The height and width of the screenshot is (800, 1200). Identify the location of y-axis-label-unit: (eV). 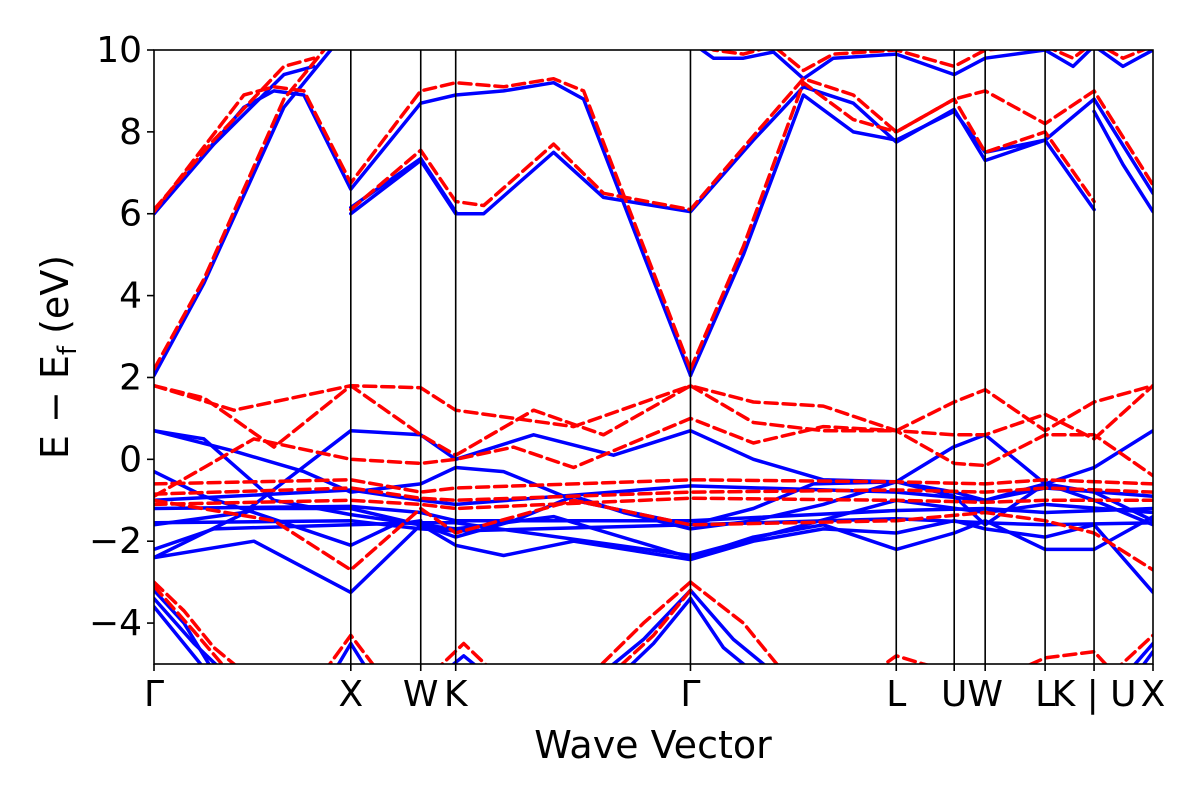
(55, 300).